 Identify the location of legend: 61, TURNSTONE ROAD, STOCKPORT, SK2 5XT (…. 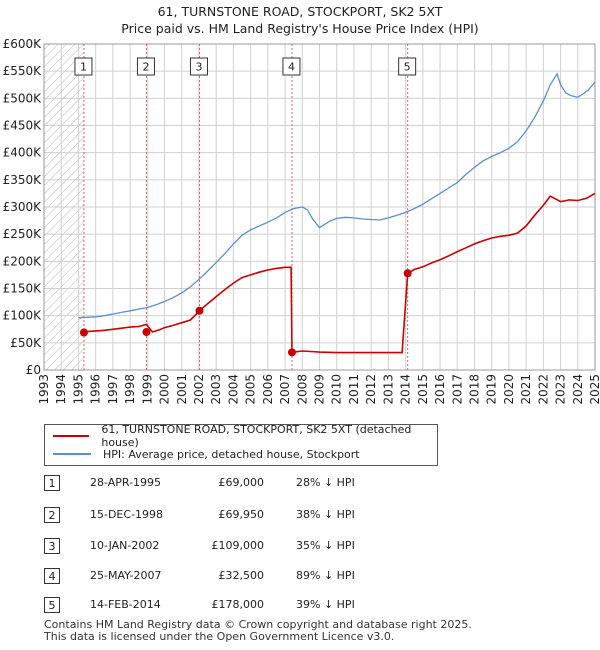
(241, 444).